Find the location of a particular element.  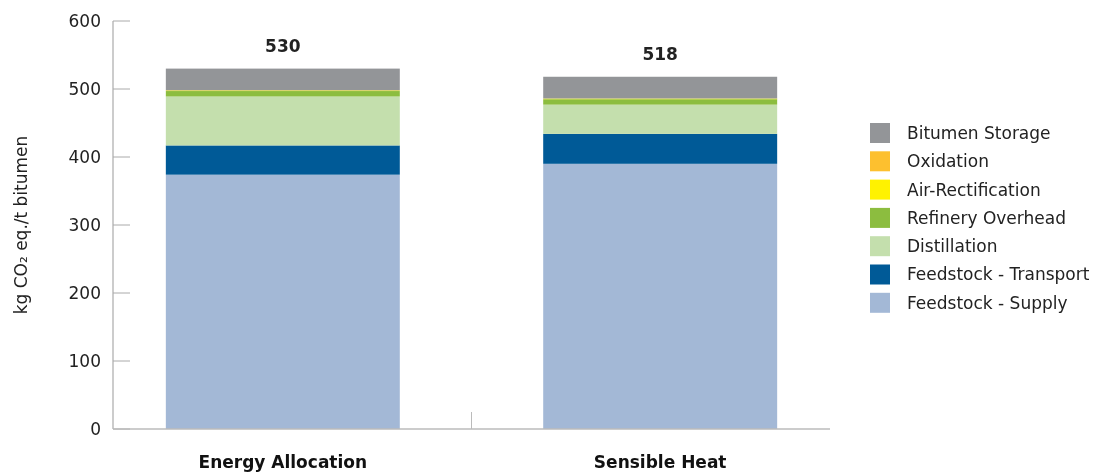

y-tick-label: 600 is located at coordinates (84, 20).